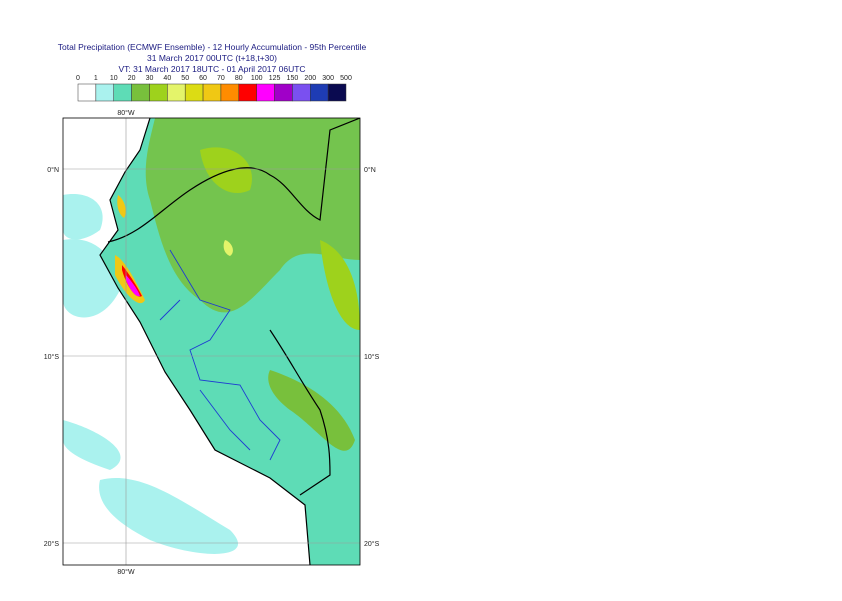  I want to click on colorbar-label: 60, so click(203, 78).